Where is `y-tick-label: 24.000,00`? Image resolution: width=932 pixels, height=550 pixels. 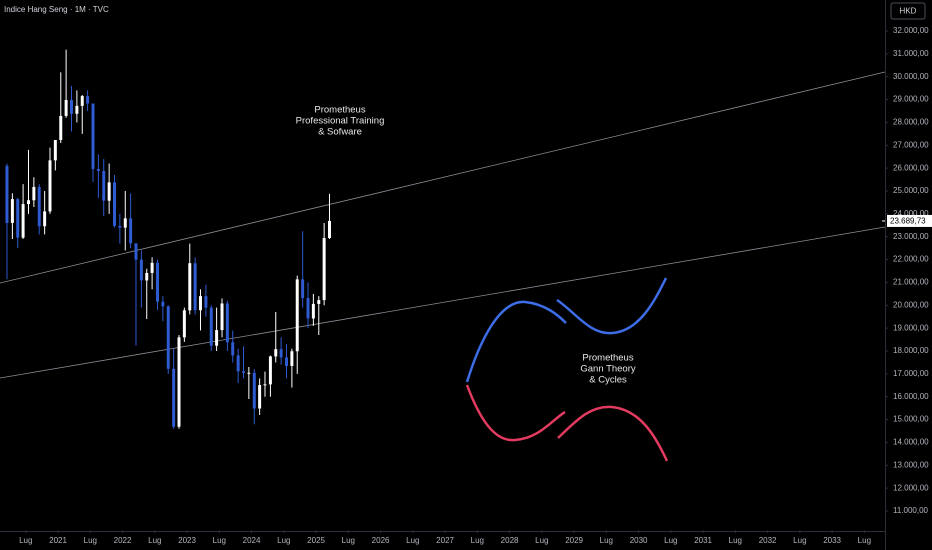
y-tick-label: 24.000,00 is located at coordinates (911, 213).